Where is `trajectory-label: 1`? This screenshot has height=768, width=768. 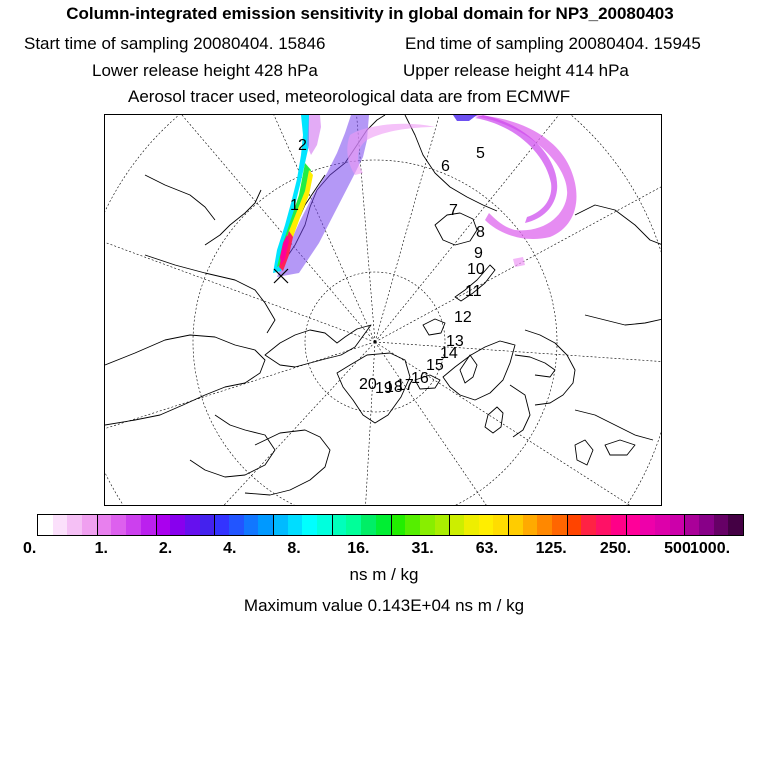
trajectory-label: 1 is located at coordinates (294, 205).